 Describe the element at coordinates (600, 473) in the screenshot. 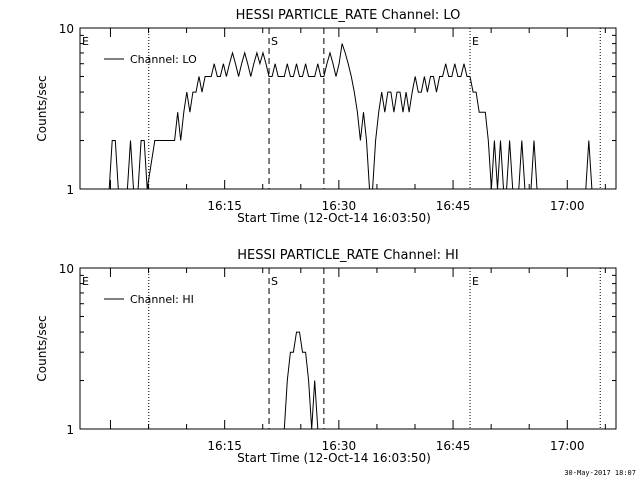

I see `plot-timestamp: 30-May-2017 18:07` at that location.